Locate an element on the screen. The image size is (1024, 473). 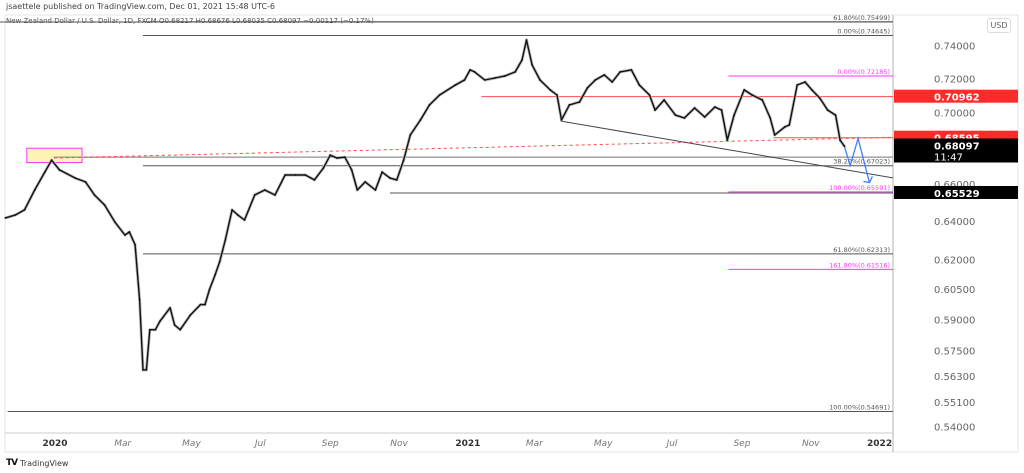
price-label: 0.70962 is located at coordinates (957, 98).